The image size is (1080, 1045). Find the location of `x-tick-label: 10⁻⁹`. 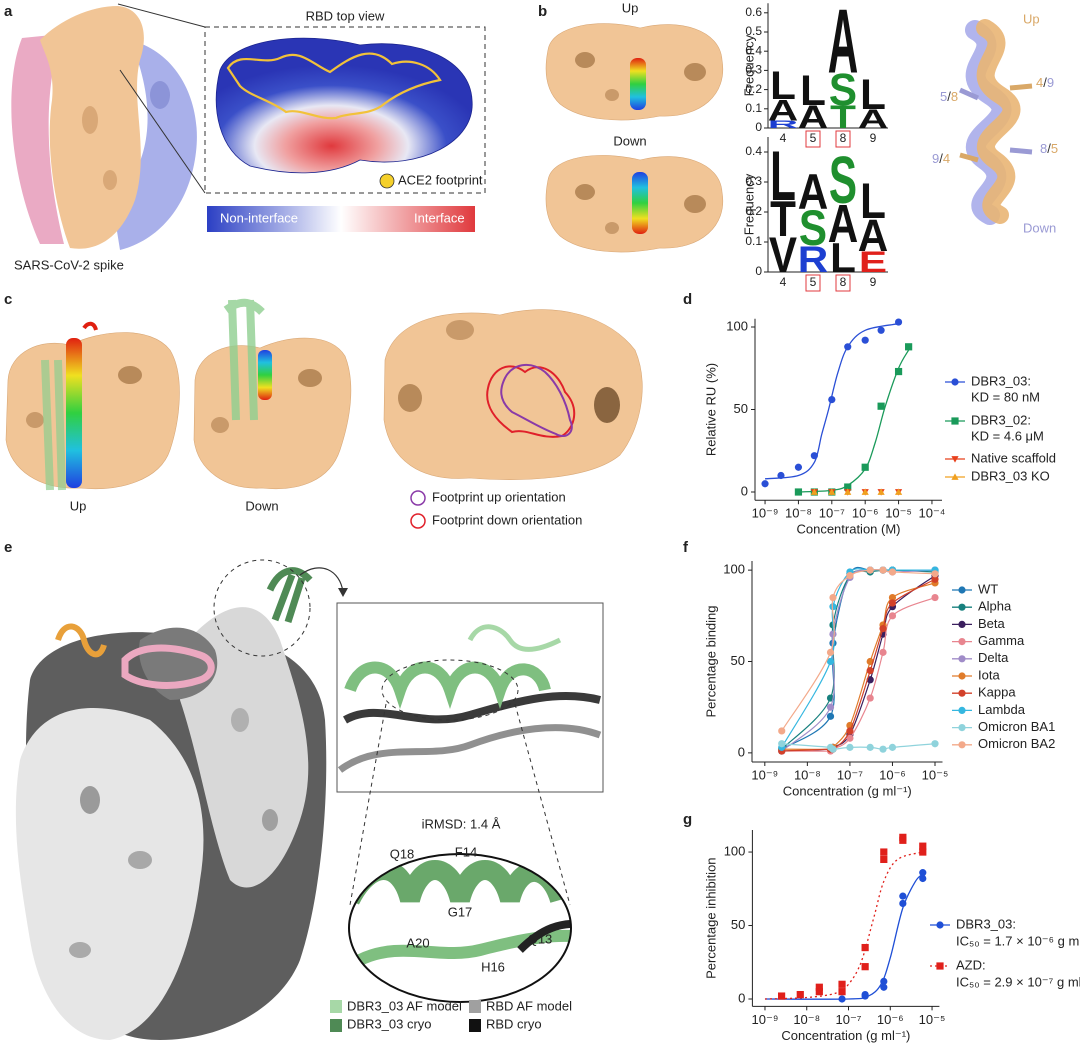

x-tick-label: 10⁻⁹ is located at coordinates (764, 774).